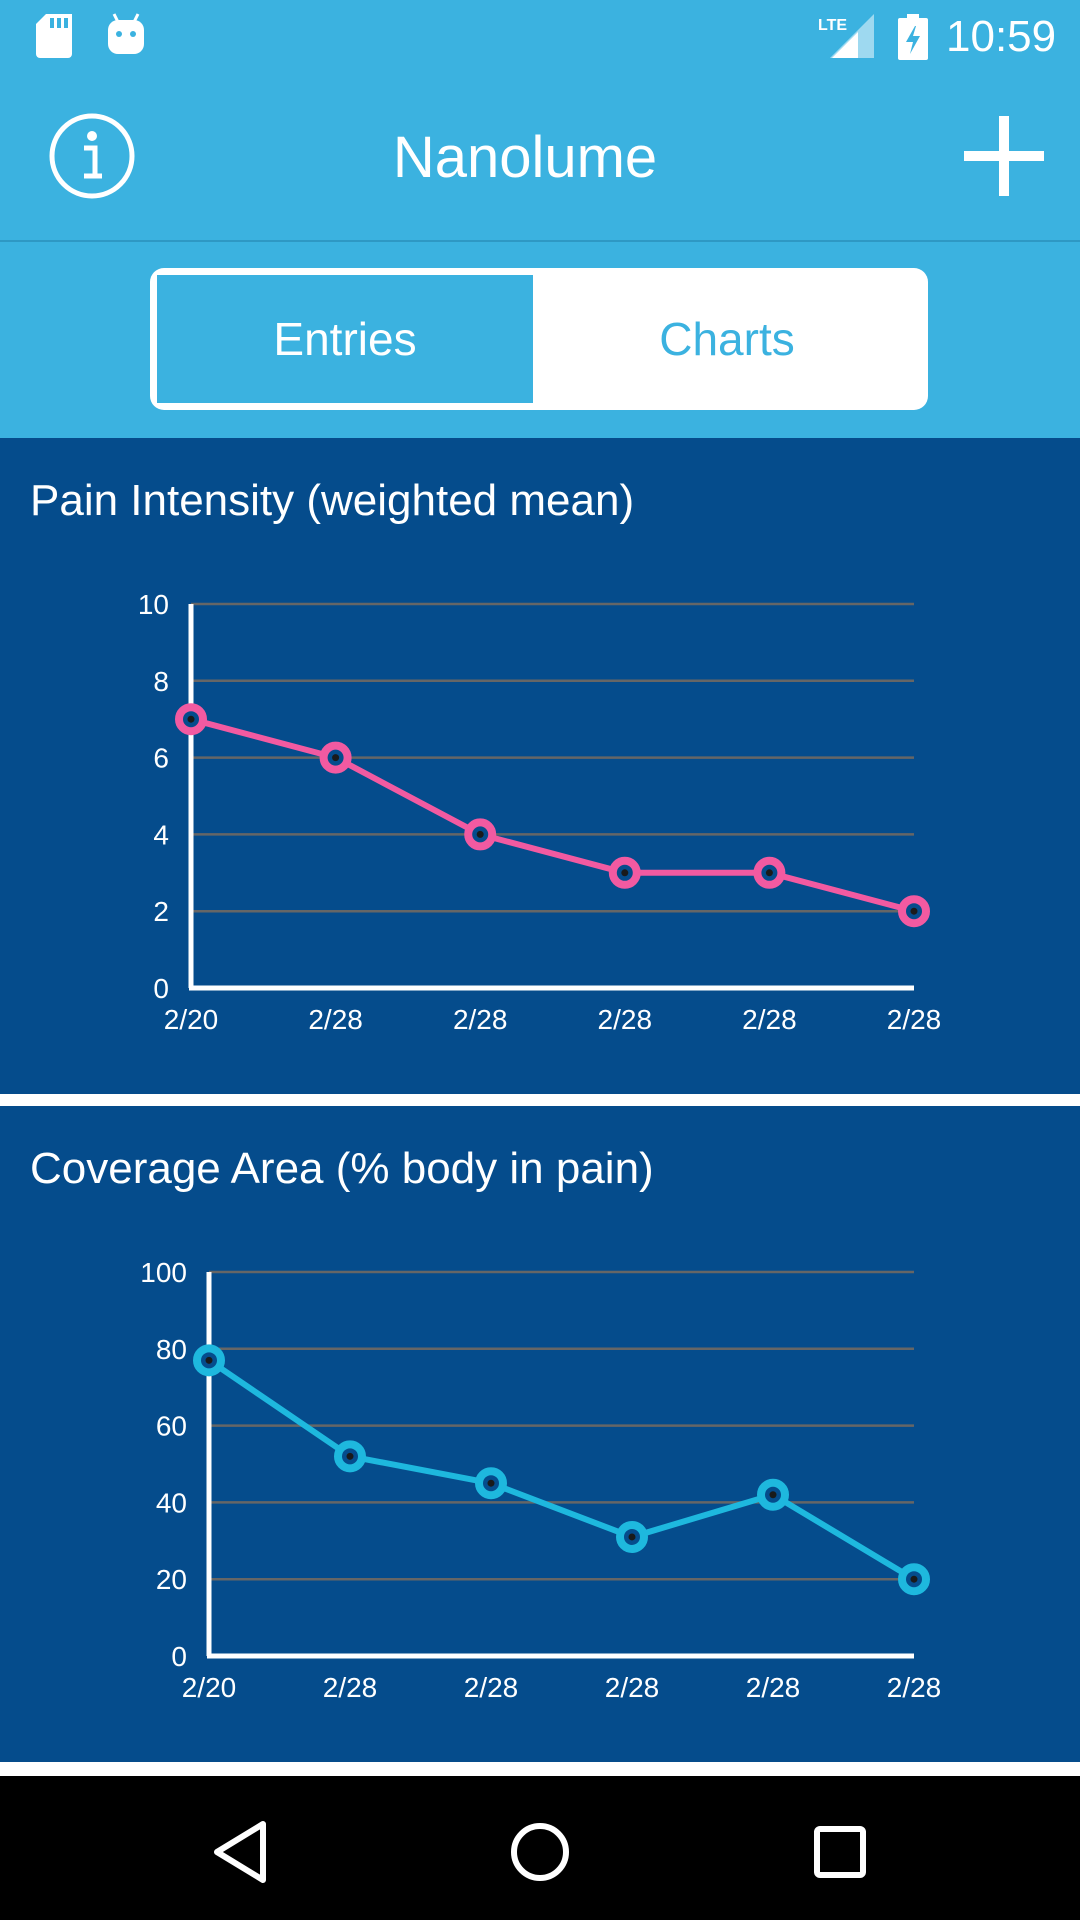 The width and height of the screenshot is (1080, 1920). What do you see at coordinates (171, 1502) in the screenshot?
I see `y-tick-label: 40` at bounding box center [171, 1502].